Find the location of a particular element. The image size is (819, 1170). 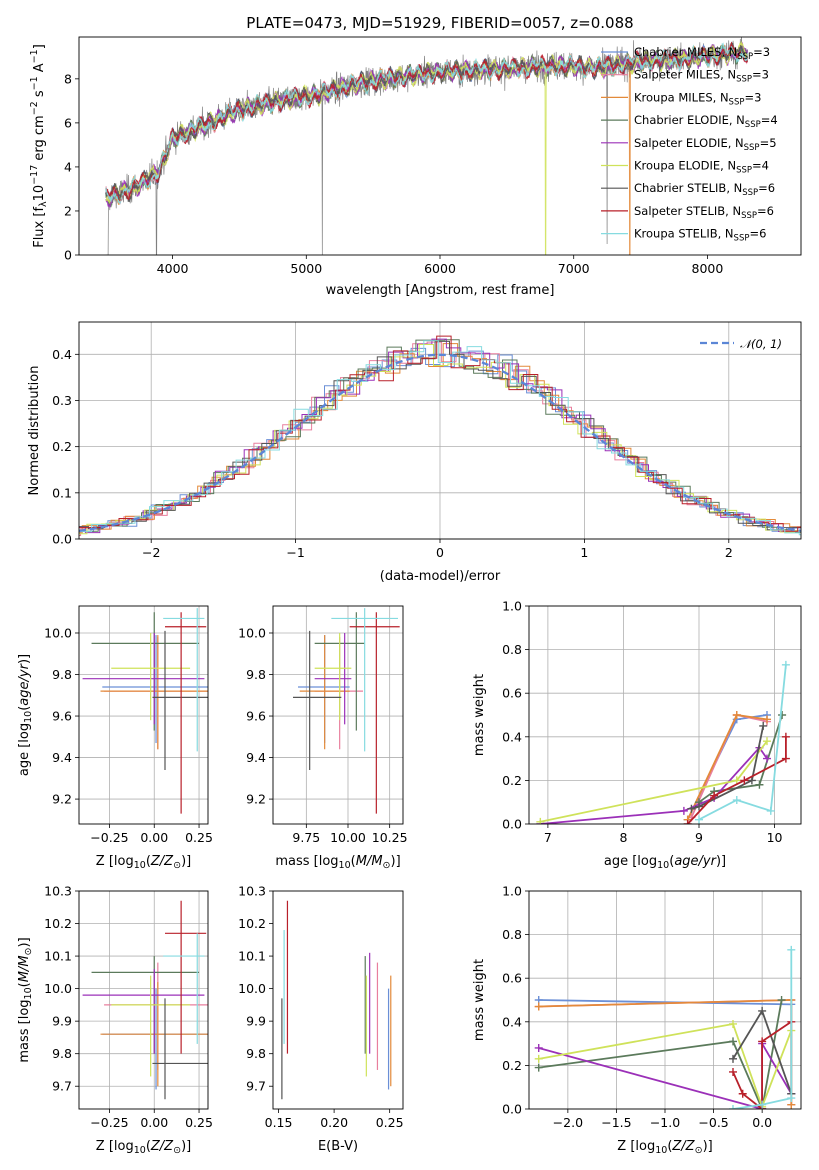

age_vs_Z-plot-area is located at coordinates (145, 711).